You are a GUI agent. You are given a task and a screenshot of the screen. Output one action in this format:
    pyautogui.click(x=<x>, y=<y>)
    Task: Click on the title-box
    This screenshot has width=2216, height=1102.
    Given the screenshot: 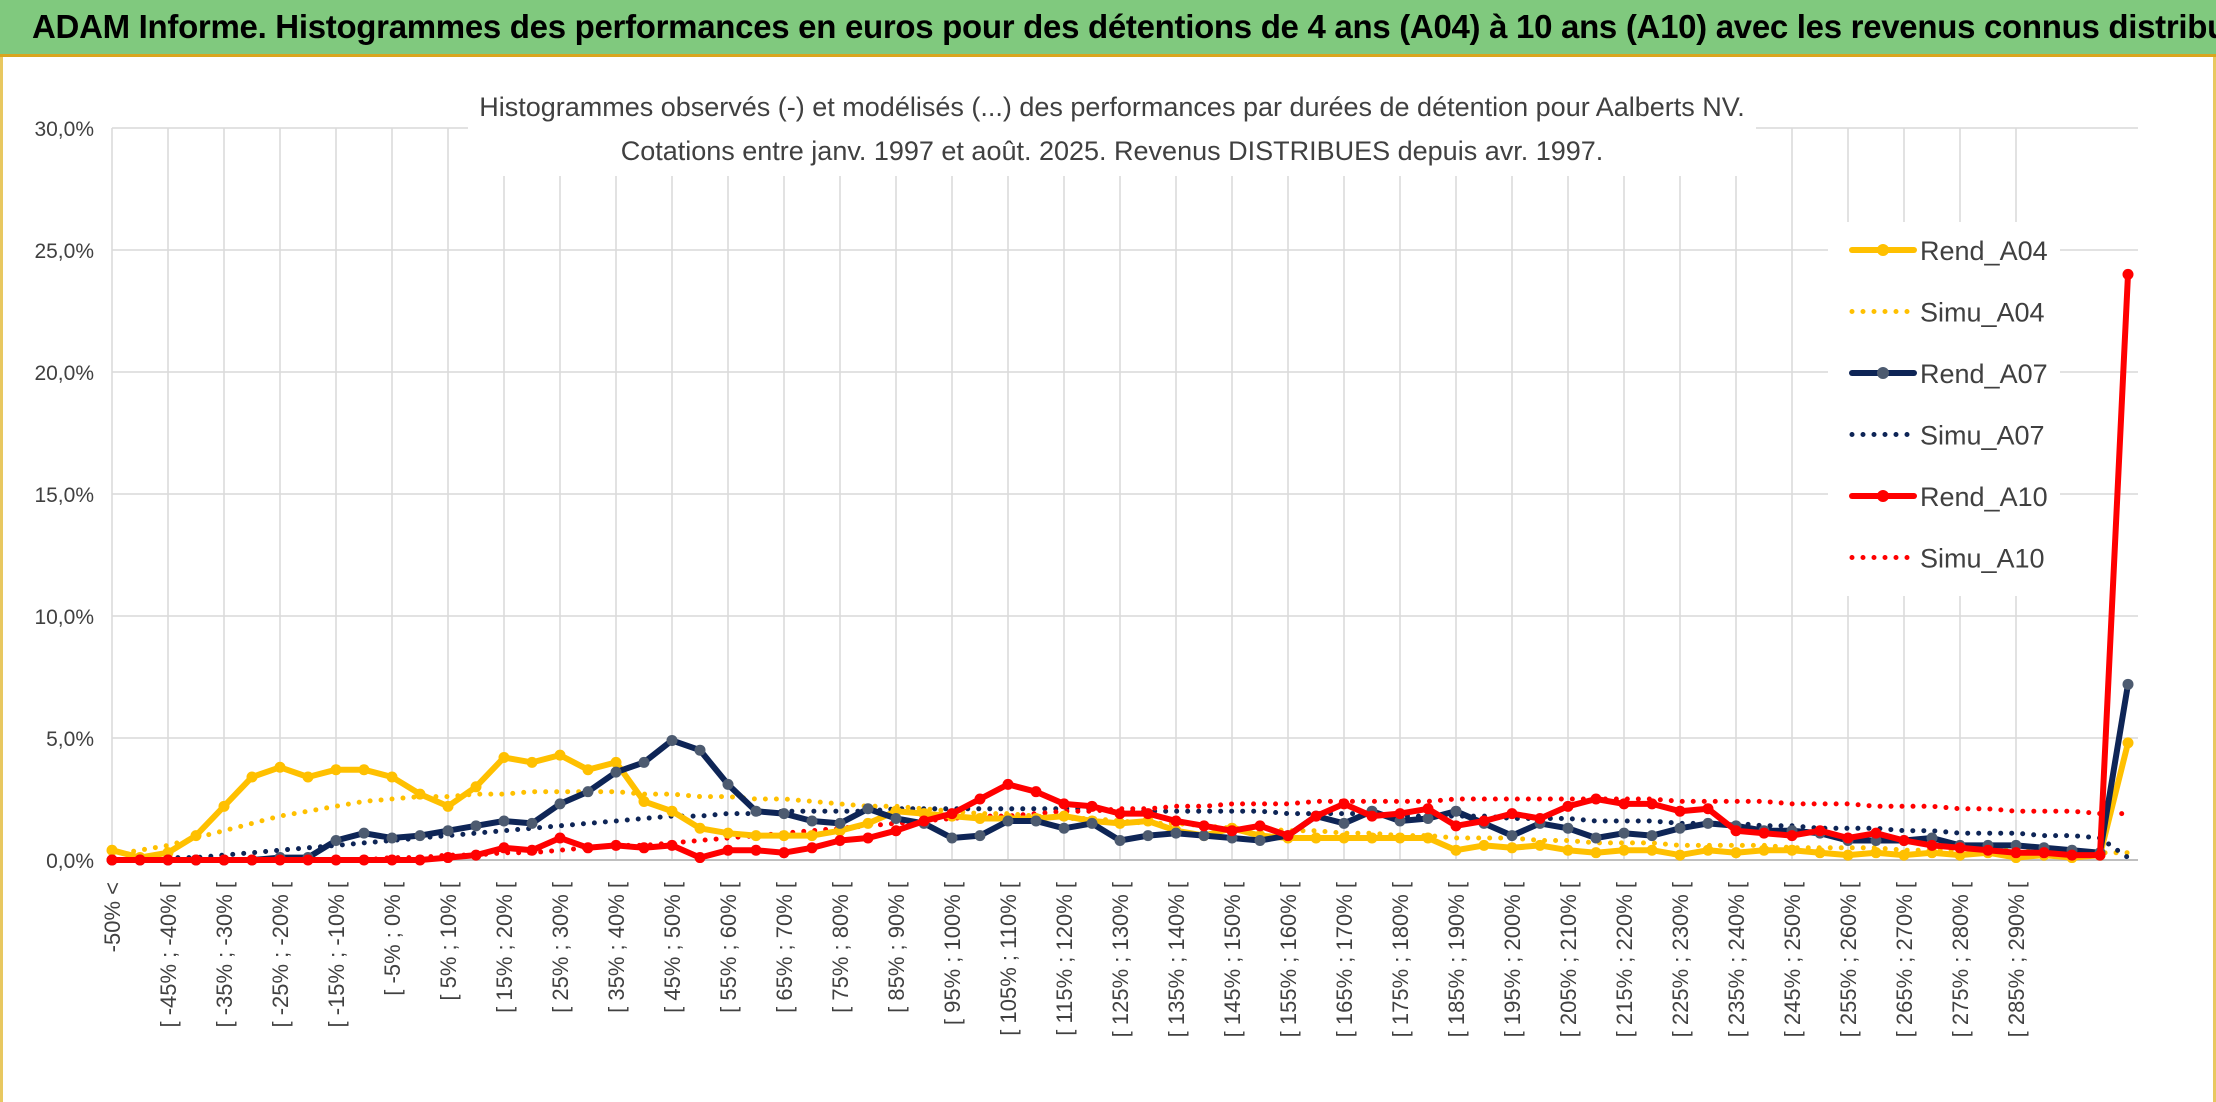 What is the action you would take?
    pyautogui.click(x=1112, y=130)
    